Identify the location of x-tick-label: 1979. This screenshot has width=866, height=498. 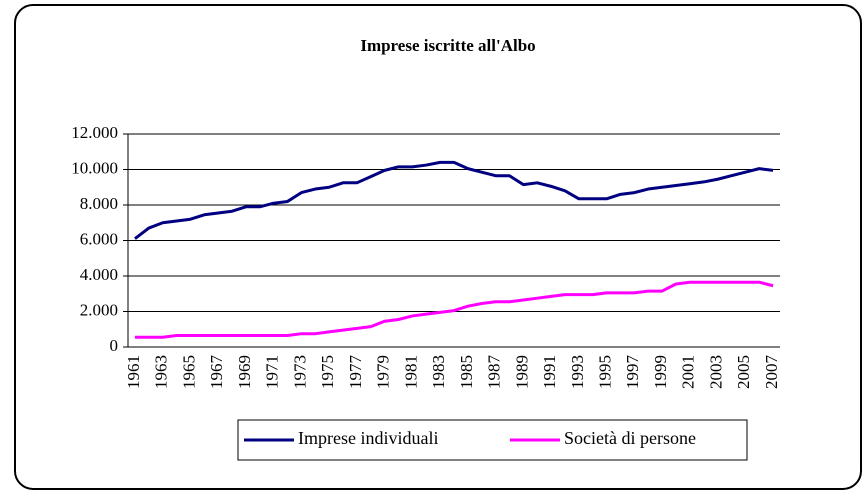
(383, 372).